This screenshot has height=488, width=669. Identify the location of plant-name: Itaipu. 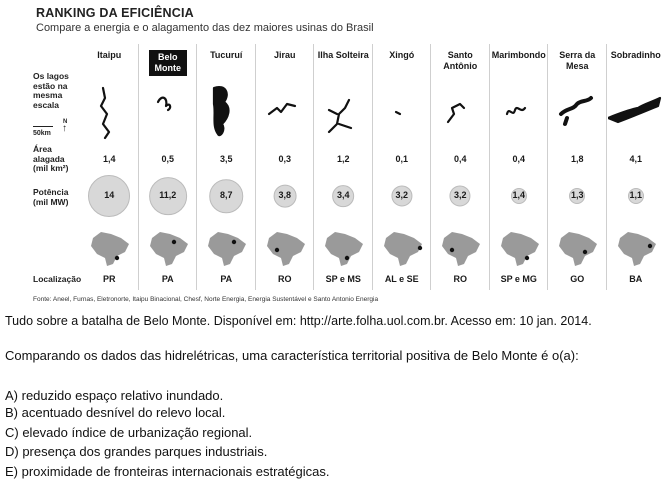
(109, 55).